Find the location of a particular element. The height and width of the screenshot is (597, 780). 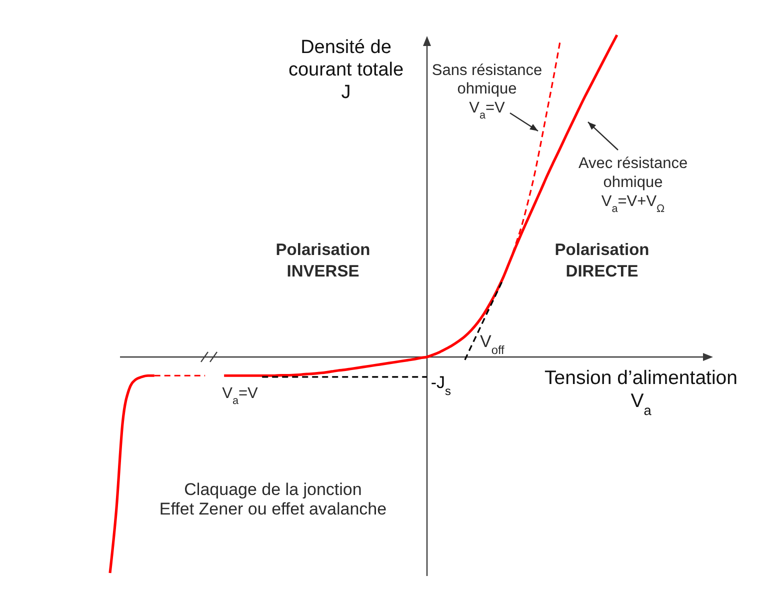

annotation: Avec résistance ohmique V$_{a}$=V+V$_{Ω}$ is located at coordinates (633, 185).